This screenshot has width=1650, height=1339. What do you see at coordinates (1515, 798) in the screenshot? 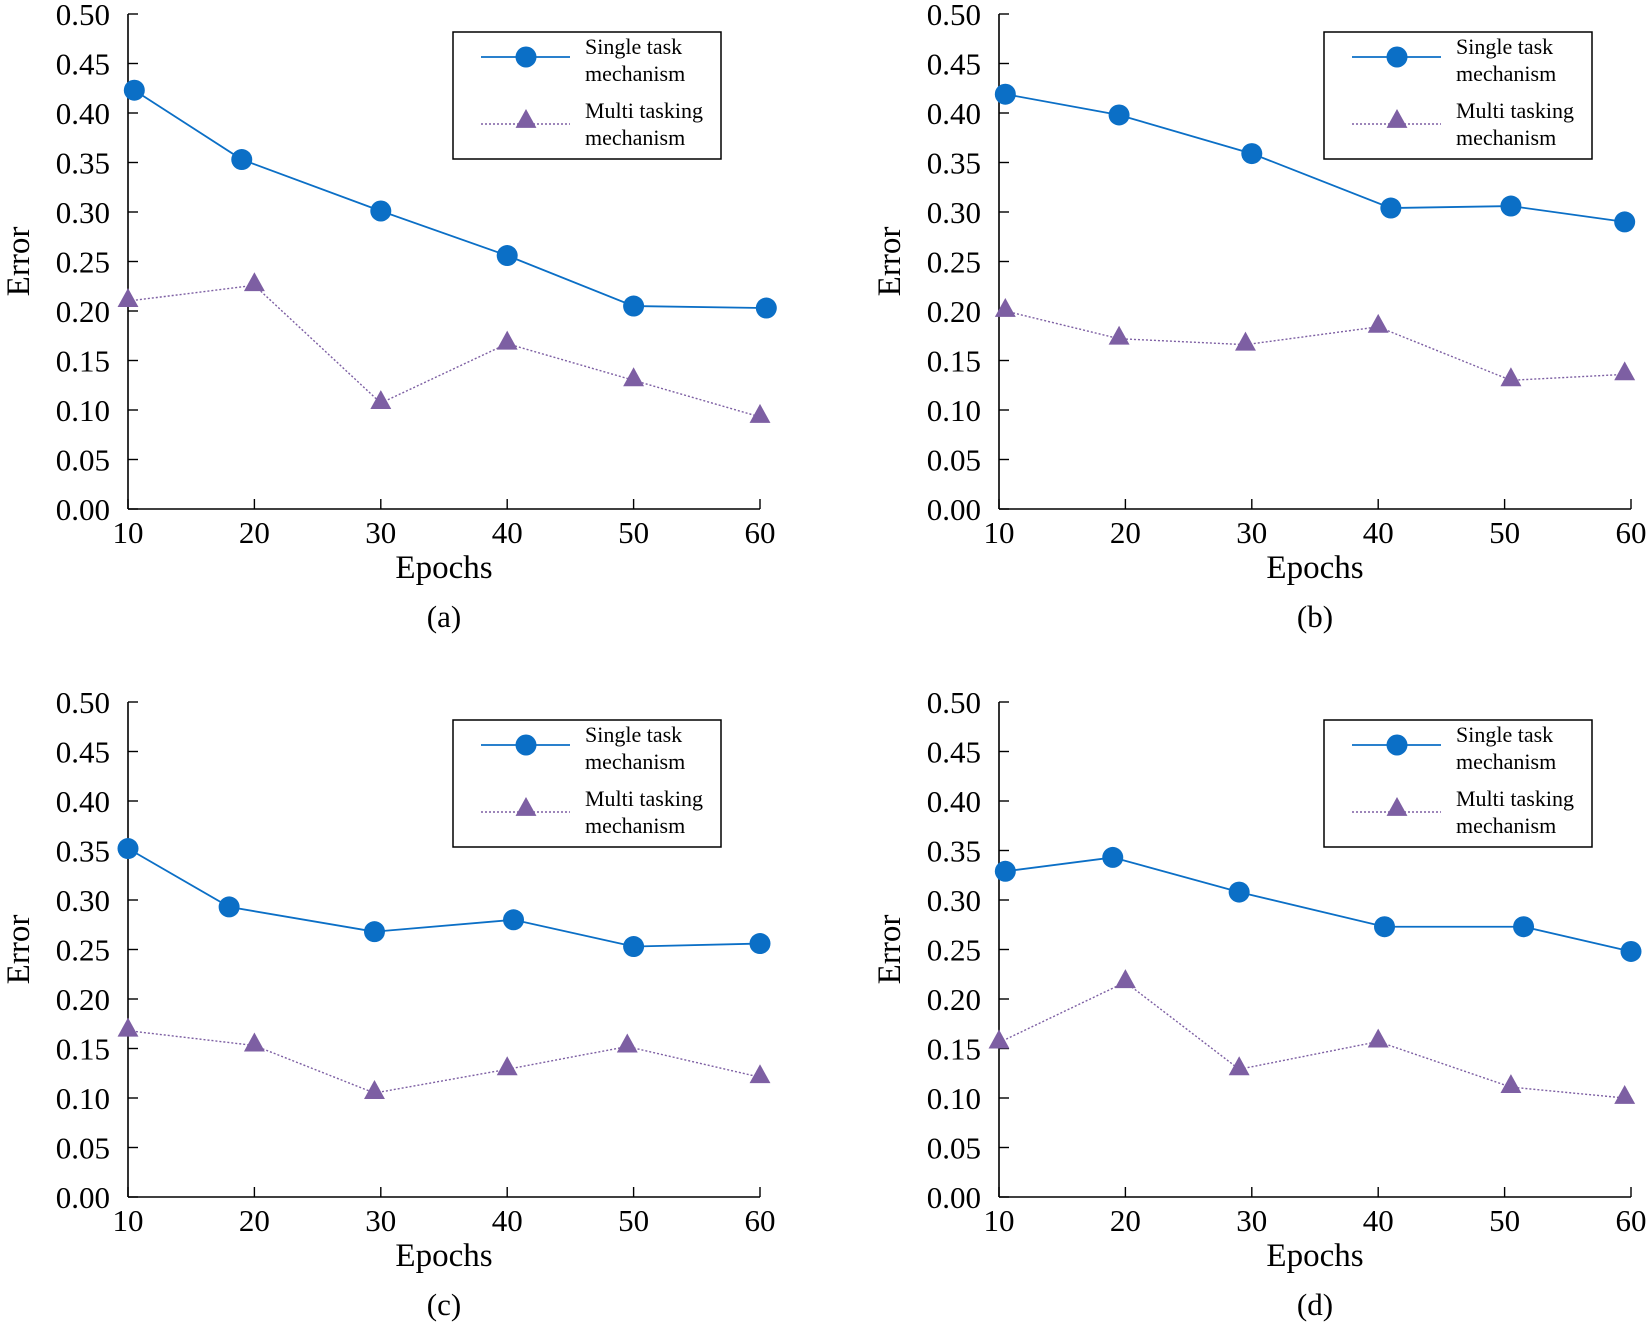
I see `legend-multi-label-line1: Multi tasking` at bounding box center [1515, 798].